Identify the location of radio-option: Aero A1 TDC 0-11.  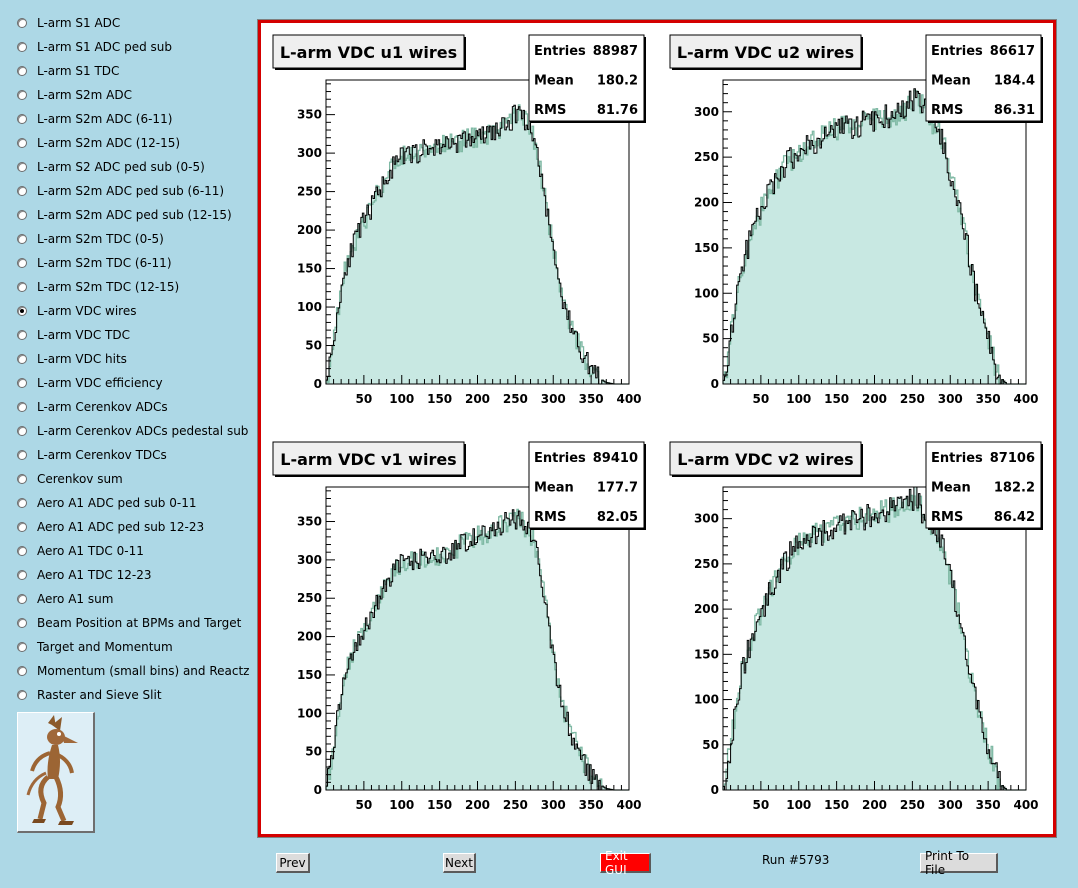
(80, 551).